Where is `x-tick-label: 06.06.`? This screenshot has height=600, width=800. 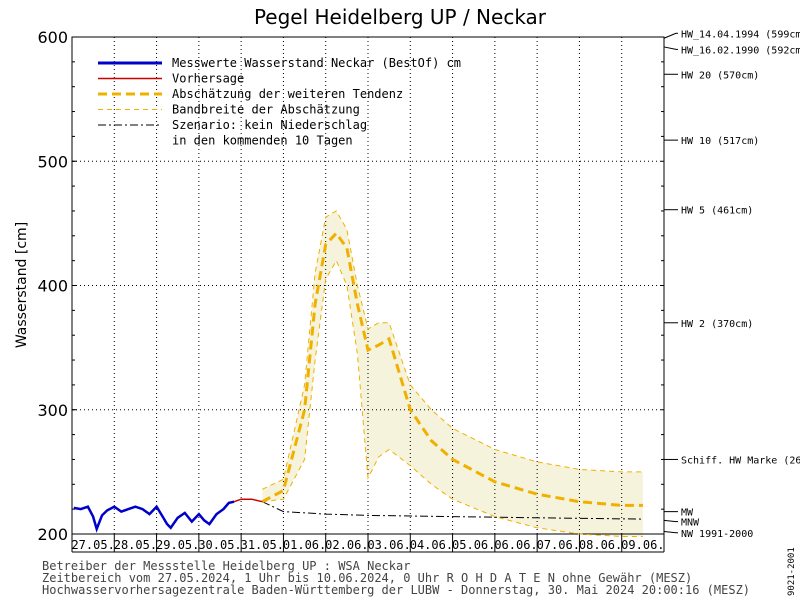
x-tick-label: 06.06. is located at coordinates (515, 545).